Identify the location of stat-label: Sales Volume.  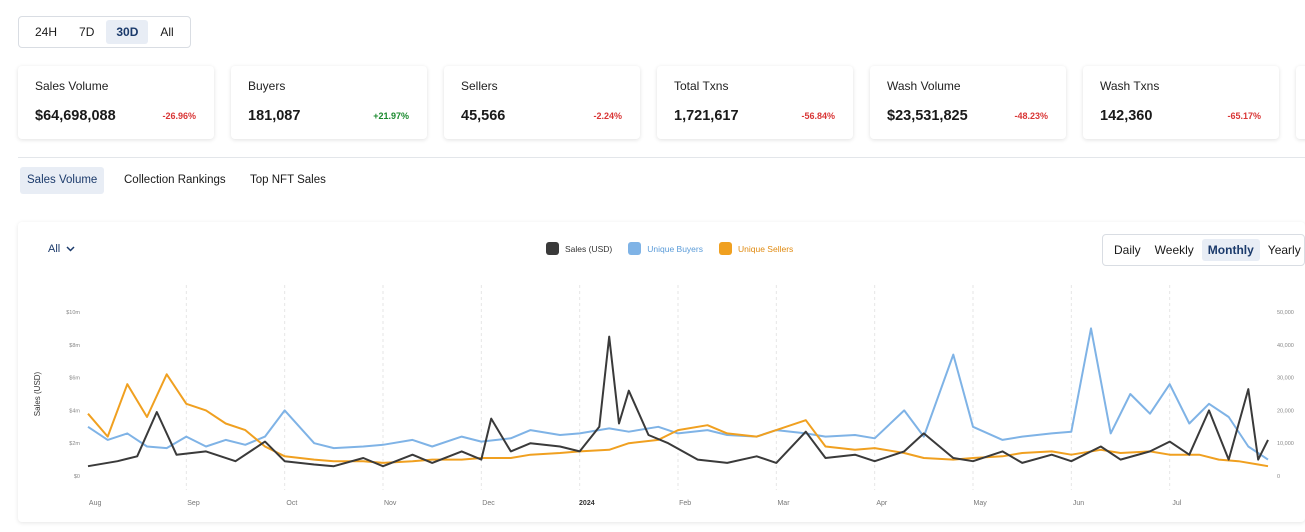
(72, 86).